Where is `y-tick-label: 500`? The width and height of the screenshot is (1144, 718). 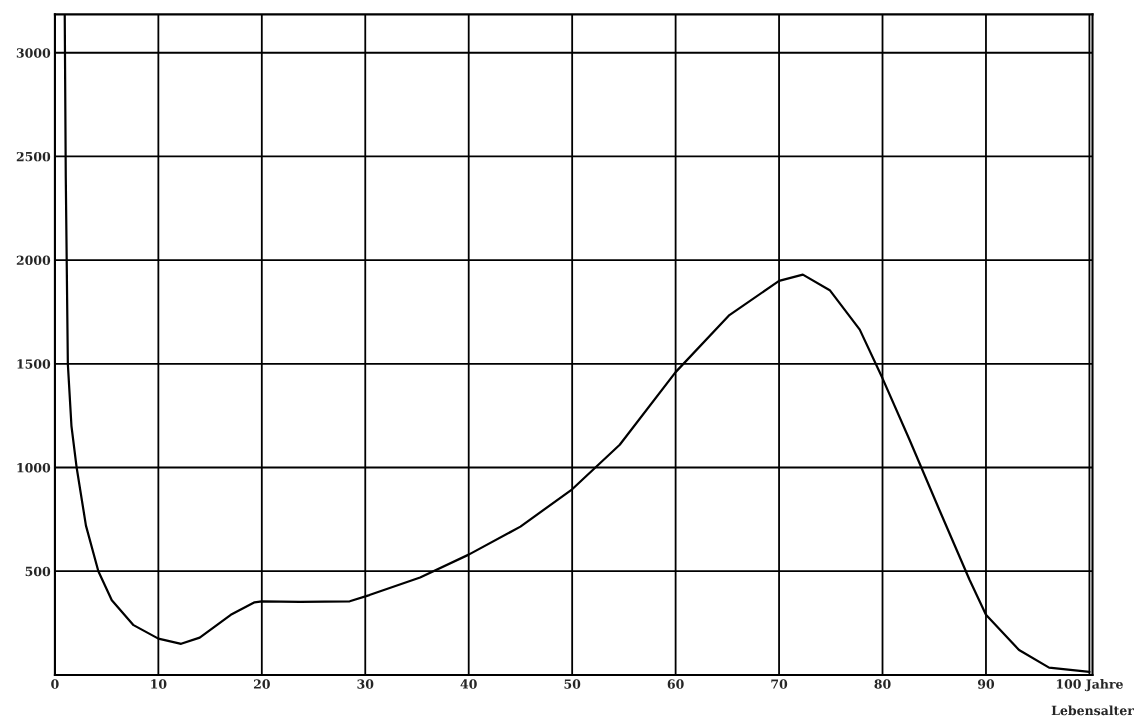
y-tick-label: 500 is located at coordinates (38, 571).